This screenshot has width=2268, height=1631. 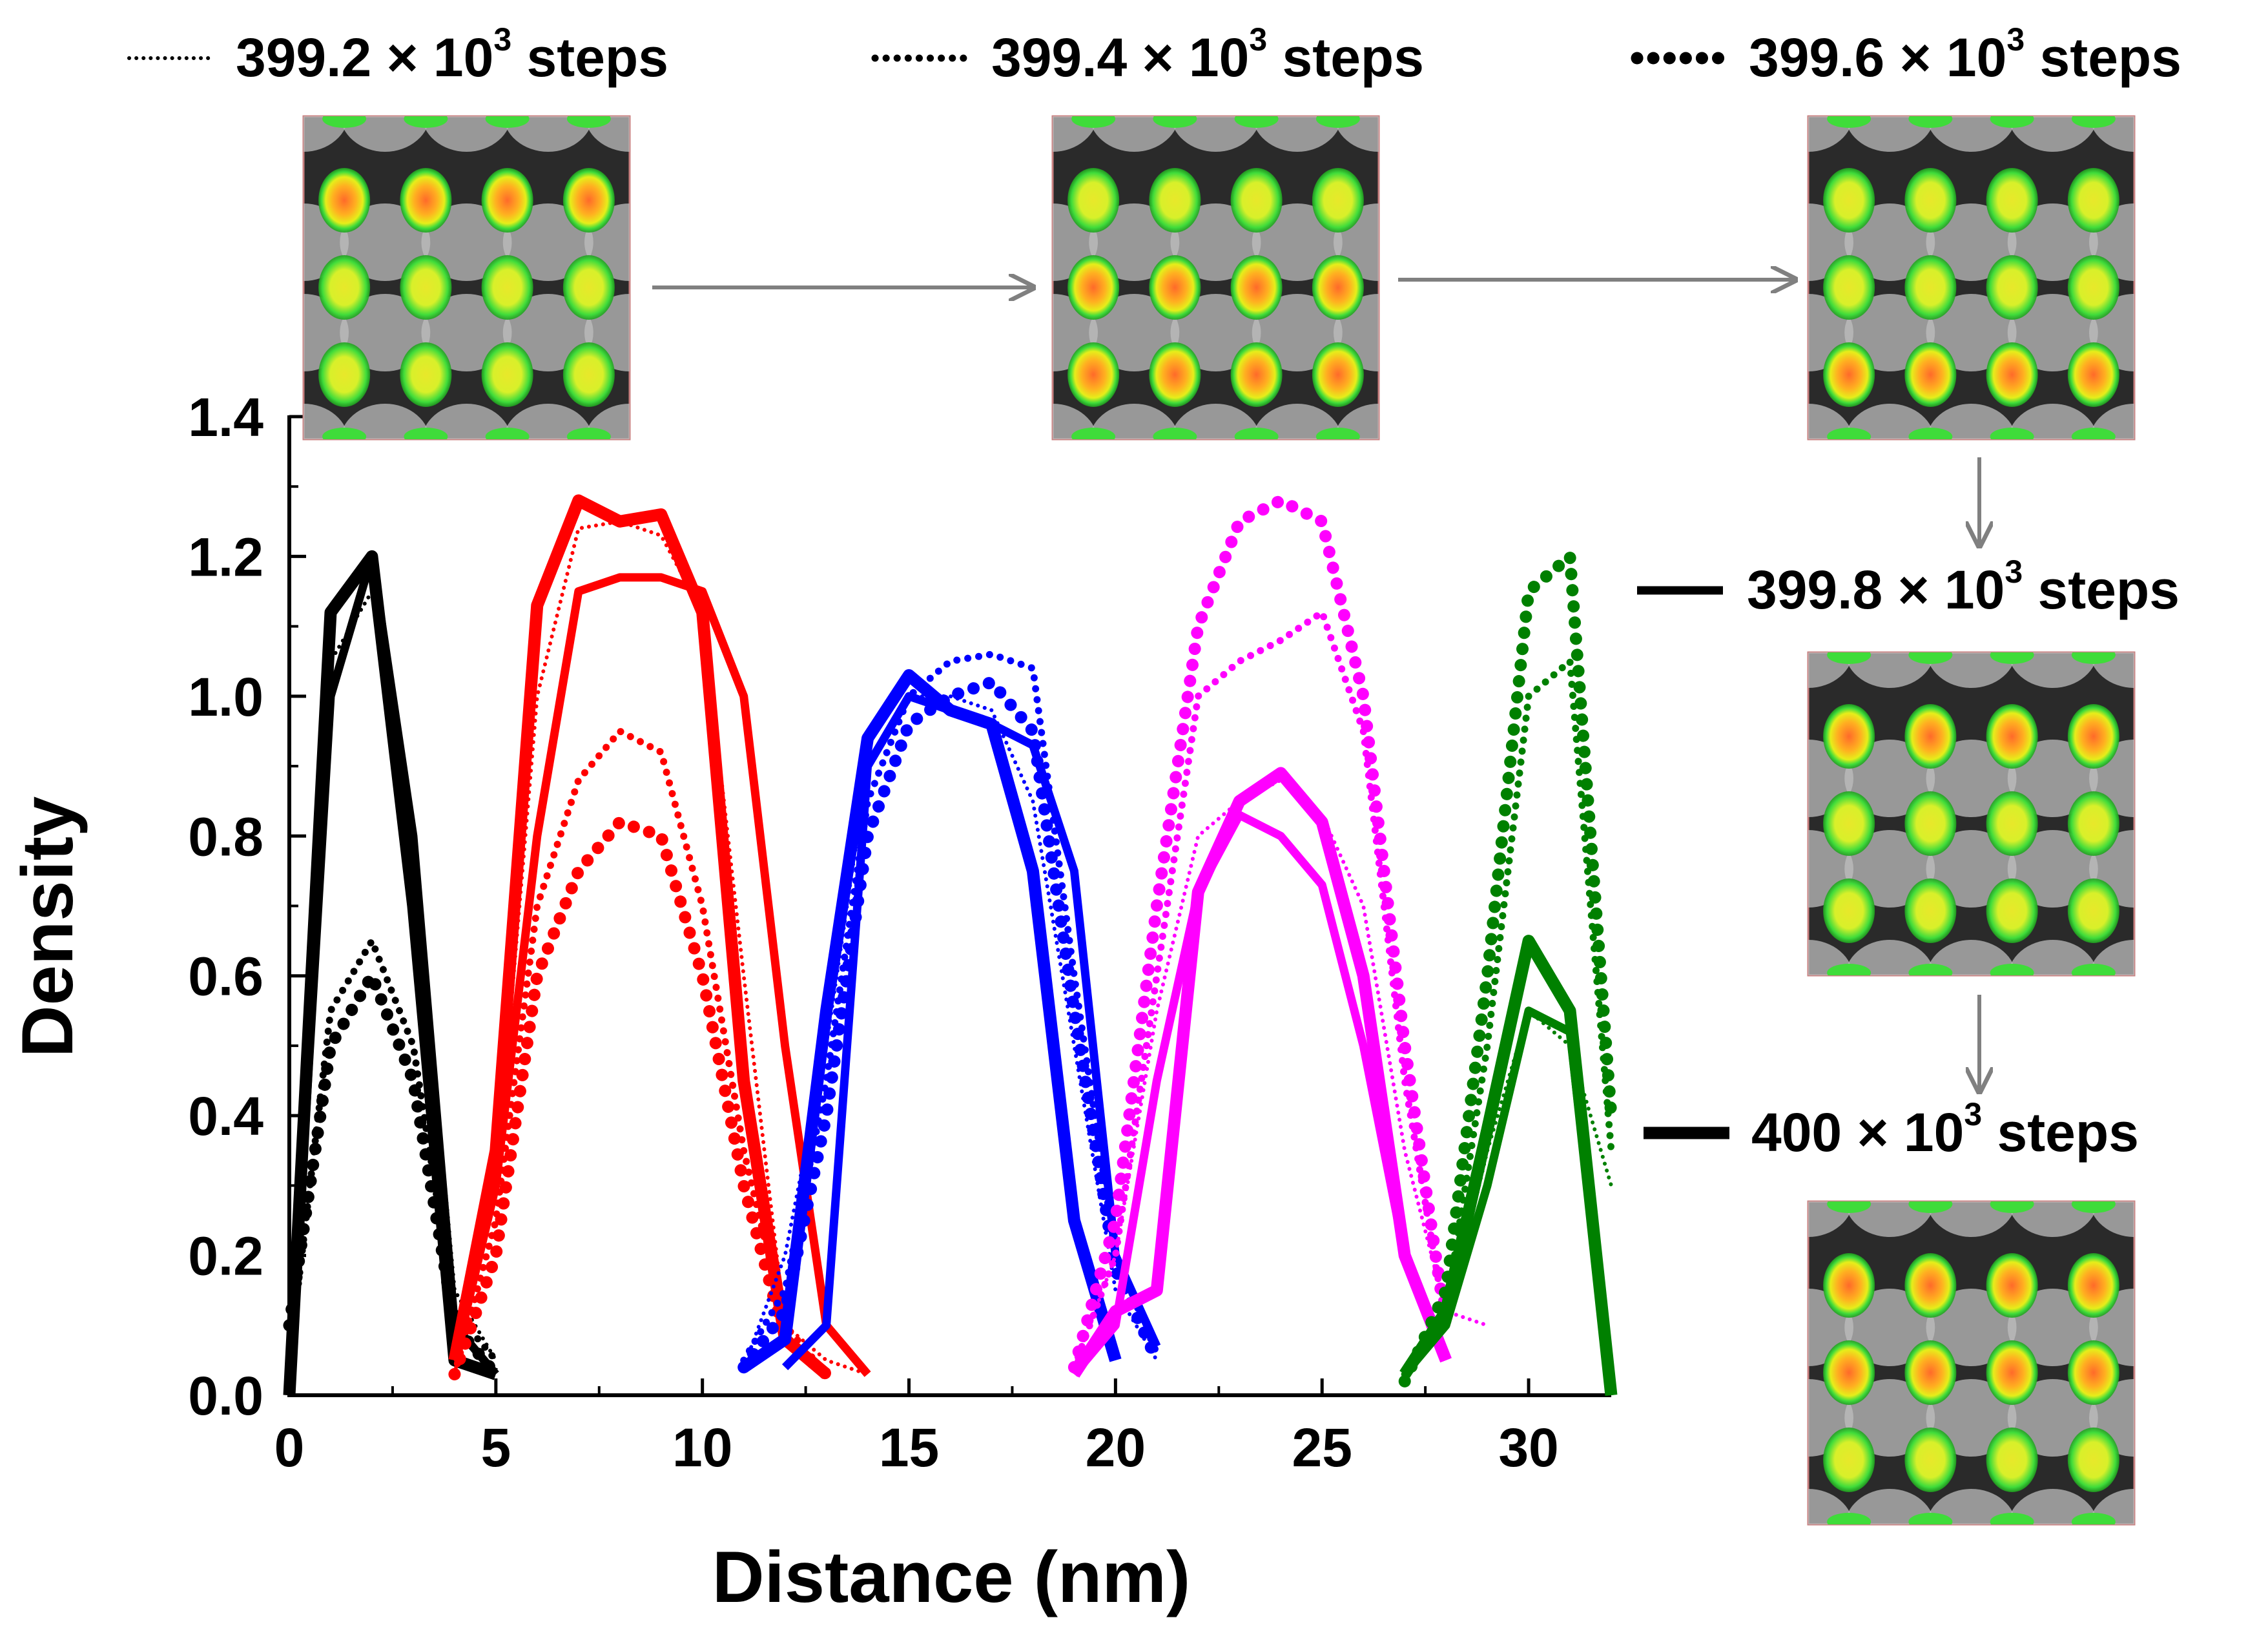 I want to click on y-tick-label: 0.6, so click(x=225, y=976).